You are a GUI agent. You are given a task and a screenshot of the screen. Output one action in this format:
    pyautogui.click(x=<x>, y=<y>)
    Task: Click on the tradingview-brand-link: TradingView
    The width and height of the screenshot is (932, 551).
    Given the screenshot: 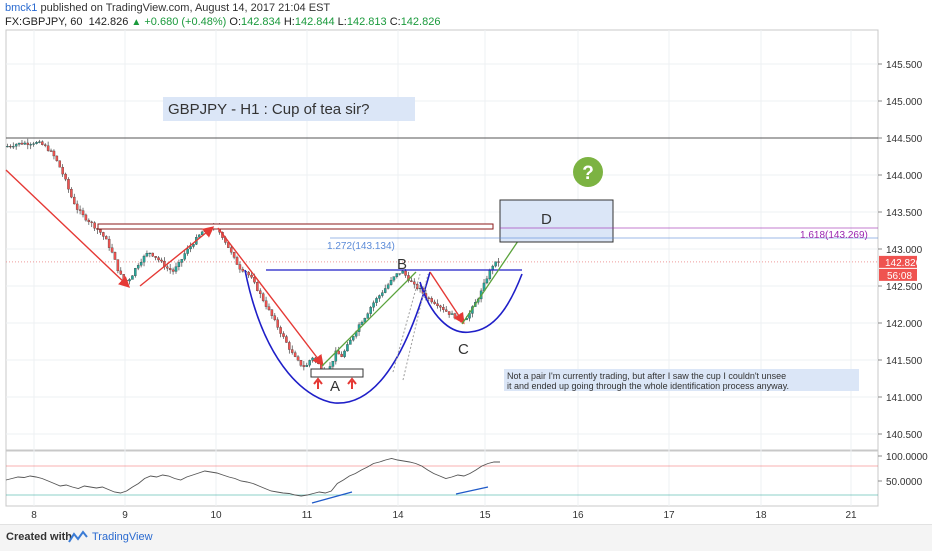 What is the action you would take?
    pyautogui.click(x=122, y=537)
    